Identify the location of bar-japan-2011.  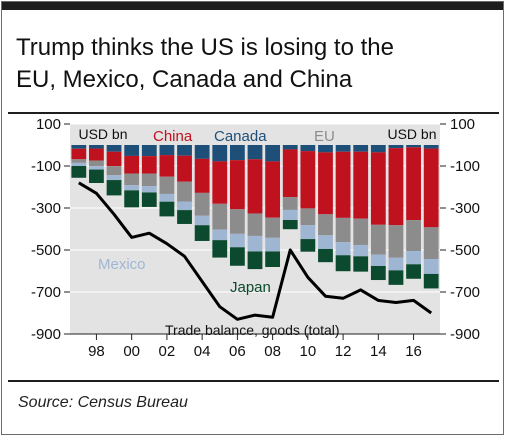
(325, 255).